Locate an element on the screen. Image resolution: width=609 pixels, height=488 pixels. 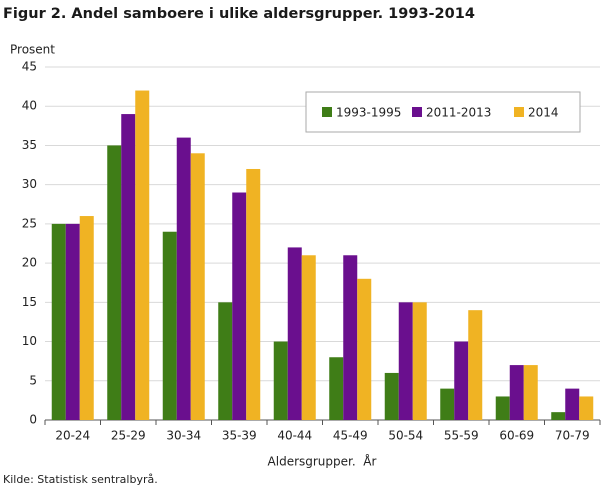
x-tick-label: 50-54 is located at coordinates (405, 436).